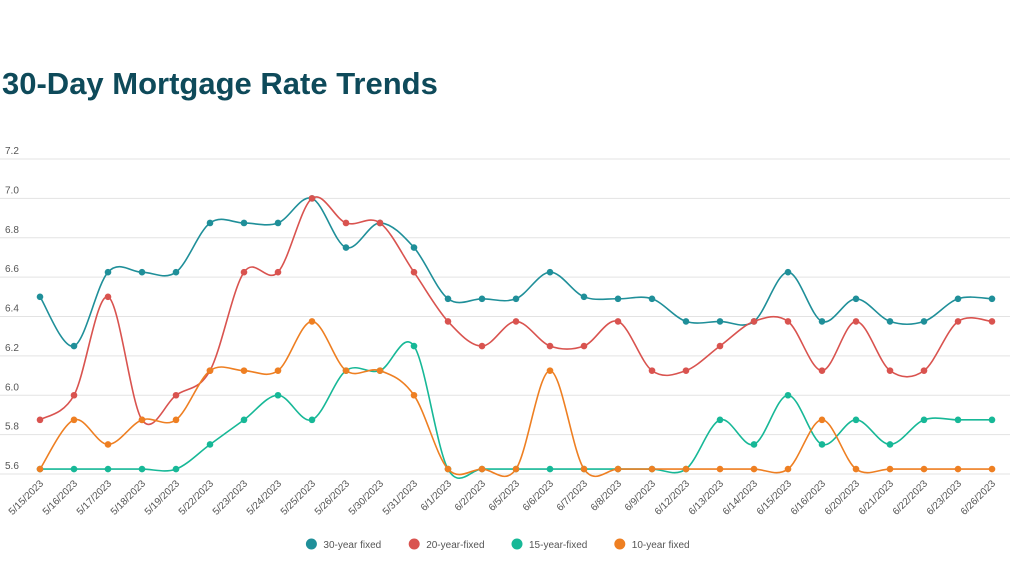 Image resolution: width=1023 pixels, height=580 pixels. Describe the element at coordinates (437, 496) in the screenshot. I see `x-tick-label: 6/1/2023` at that location.